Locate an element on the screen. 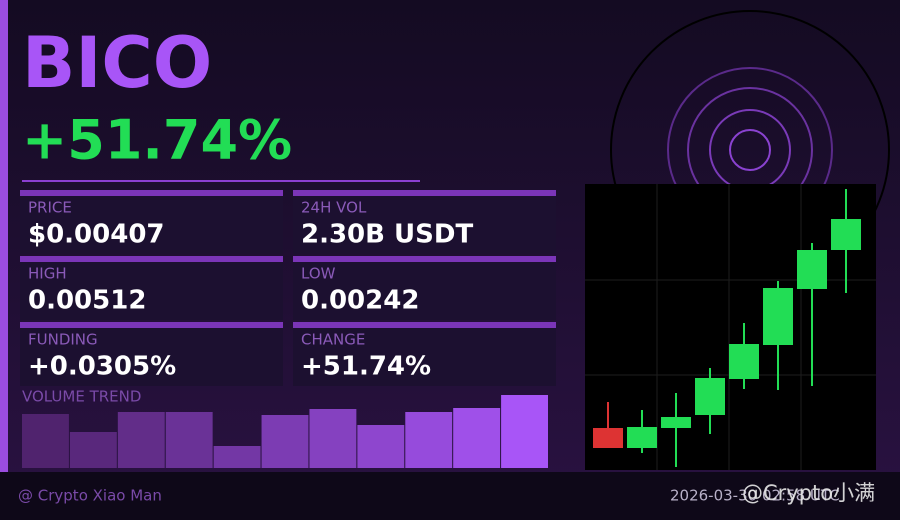 The width and height of the screenshot is (900, 520). accent-bar is located at coordinates (4, 236).